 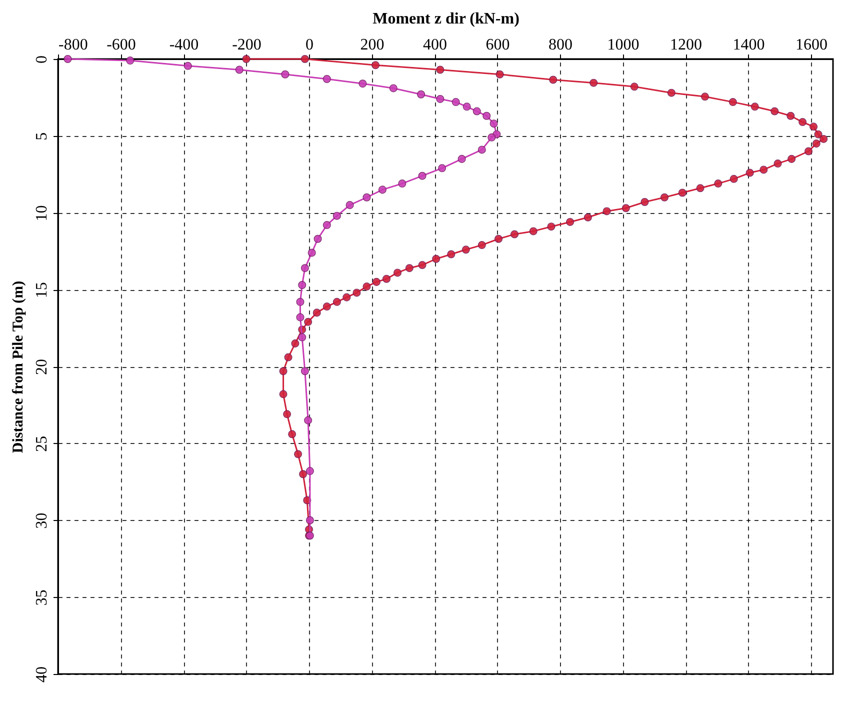 I want to click on y-tick-label: 5, so click(x=42, y=136).